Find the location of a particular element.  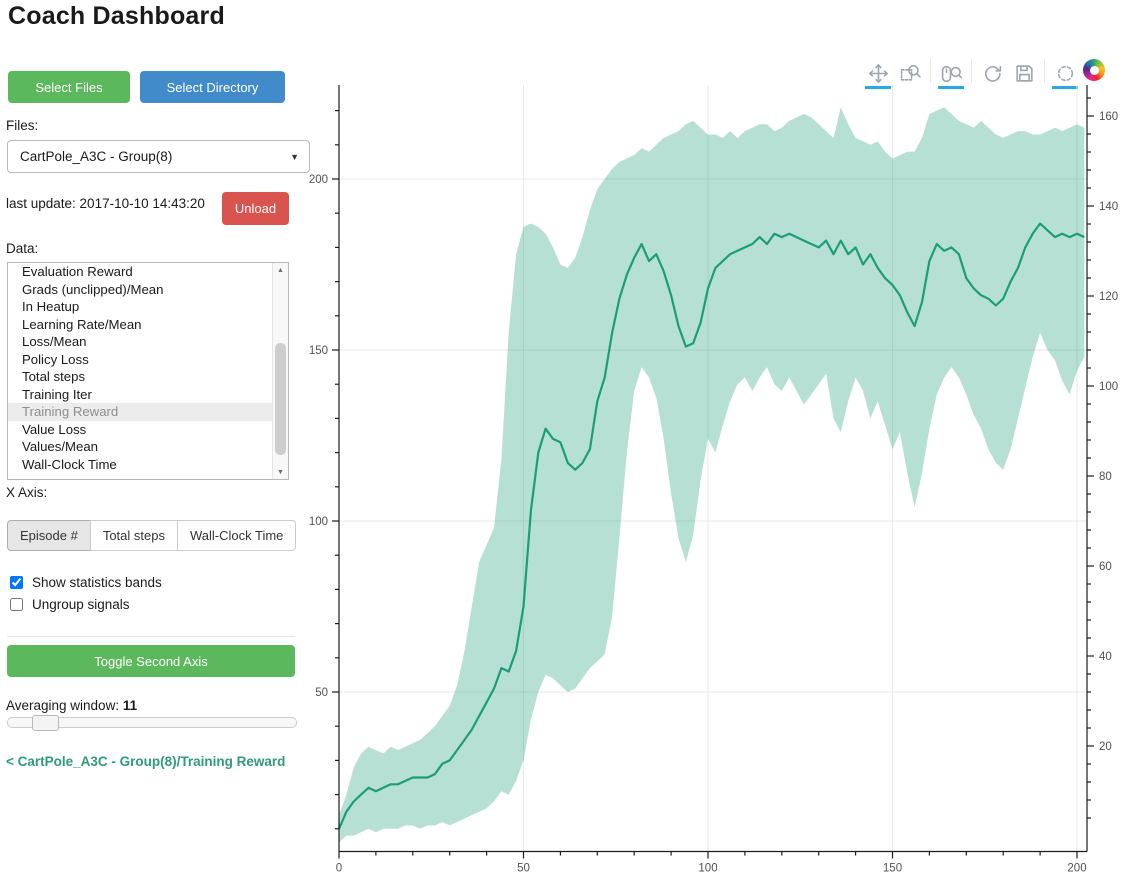

select-directory-button: Select Directory is located at coordinates (212, 87).